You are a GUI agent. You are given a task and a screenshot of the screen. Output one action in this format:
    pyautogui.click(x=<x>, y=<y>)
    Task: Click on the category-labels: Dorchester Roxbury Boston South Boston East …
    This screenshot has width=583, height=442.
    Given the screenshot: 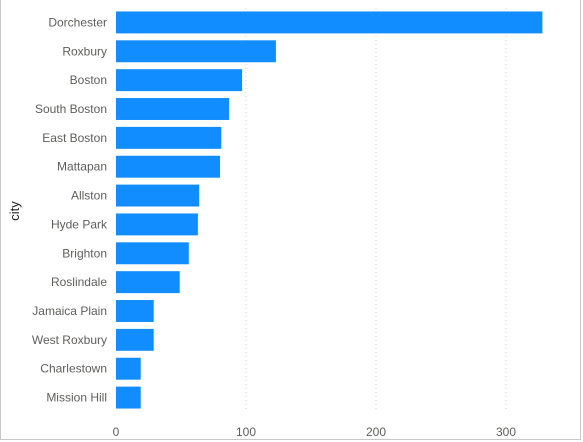 What is the action you would take?
    pyautogui.click(x=70, y=209)
    